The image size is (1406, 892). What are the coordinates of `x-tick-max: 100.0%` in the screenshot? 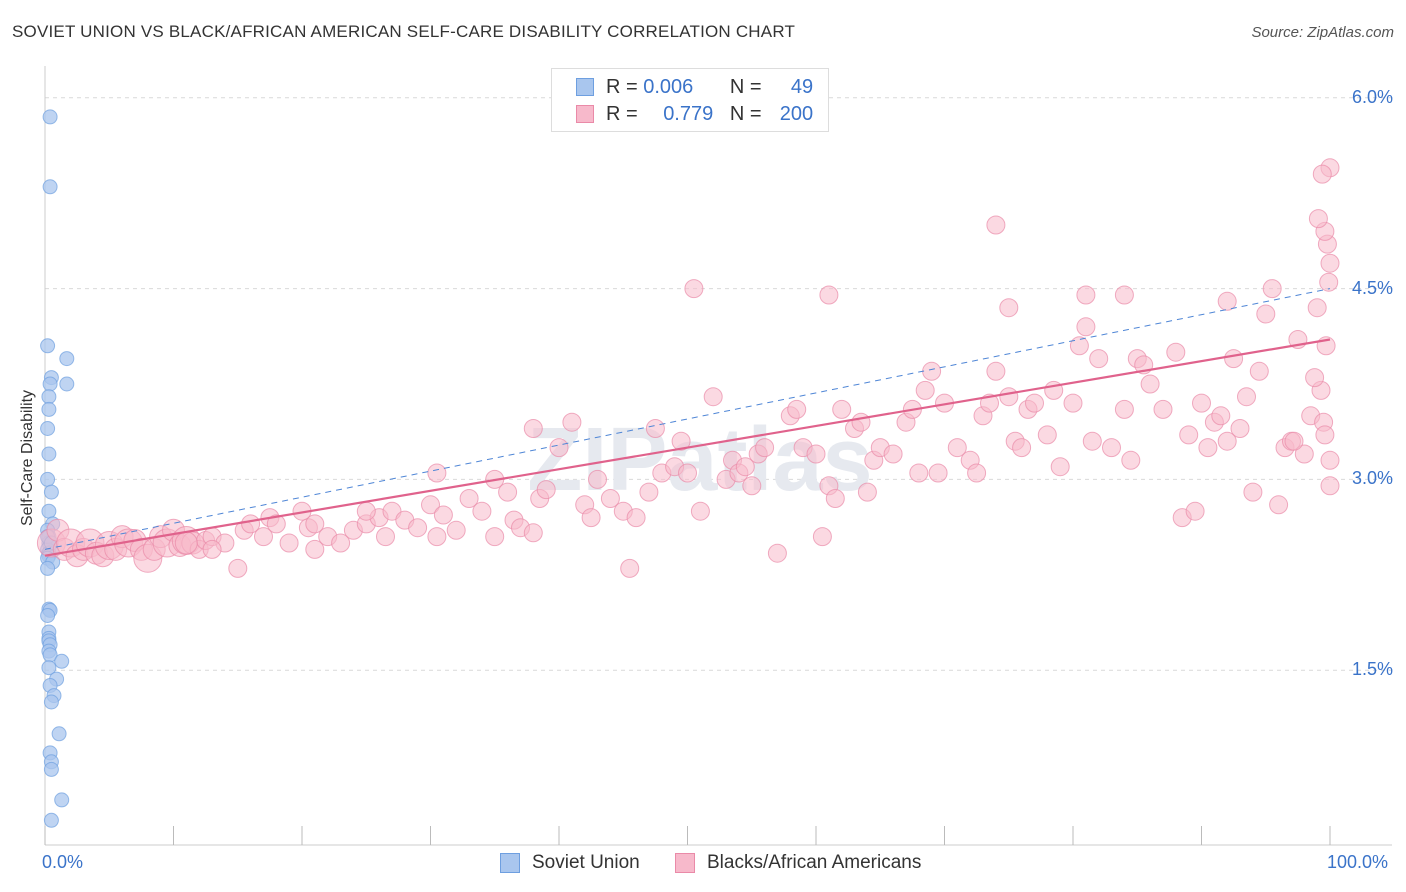 It's located at (1358, 862).